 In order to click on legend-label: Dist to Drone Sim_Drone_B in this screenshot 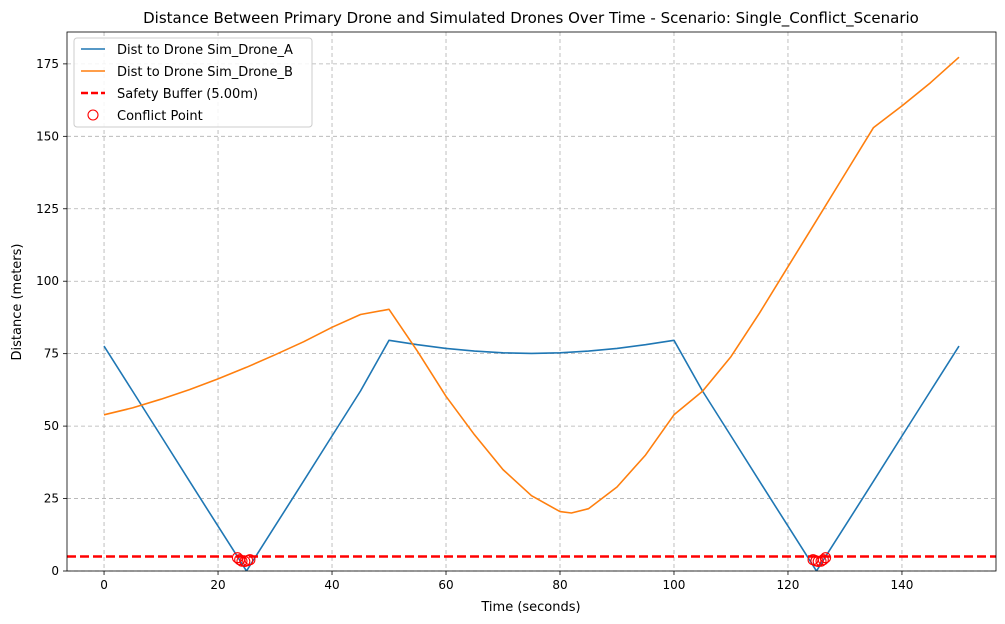, I will do `click(205, 72)`.